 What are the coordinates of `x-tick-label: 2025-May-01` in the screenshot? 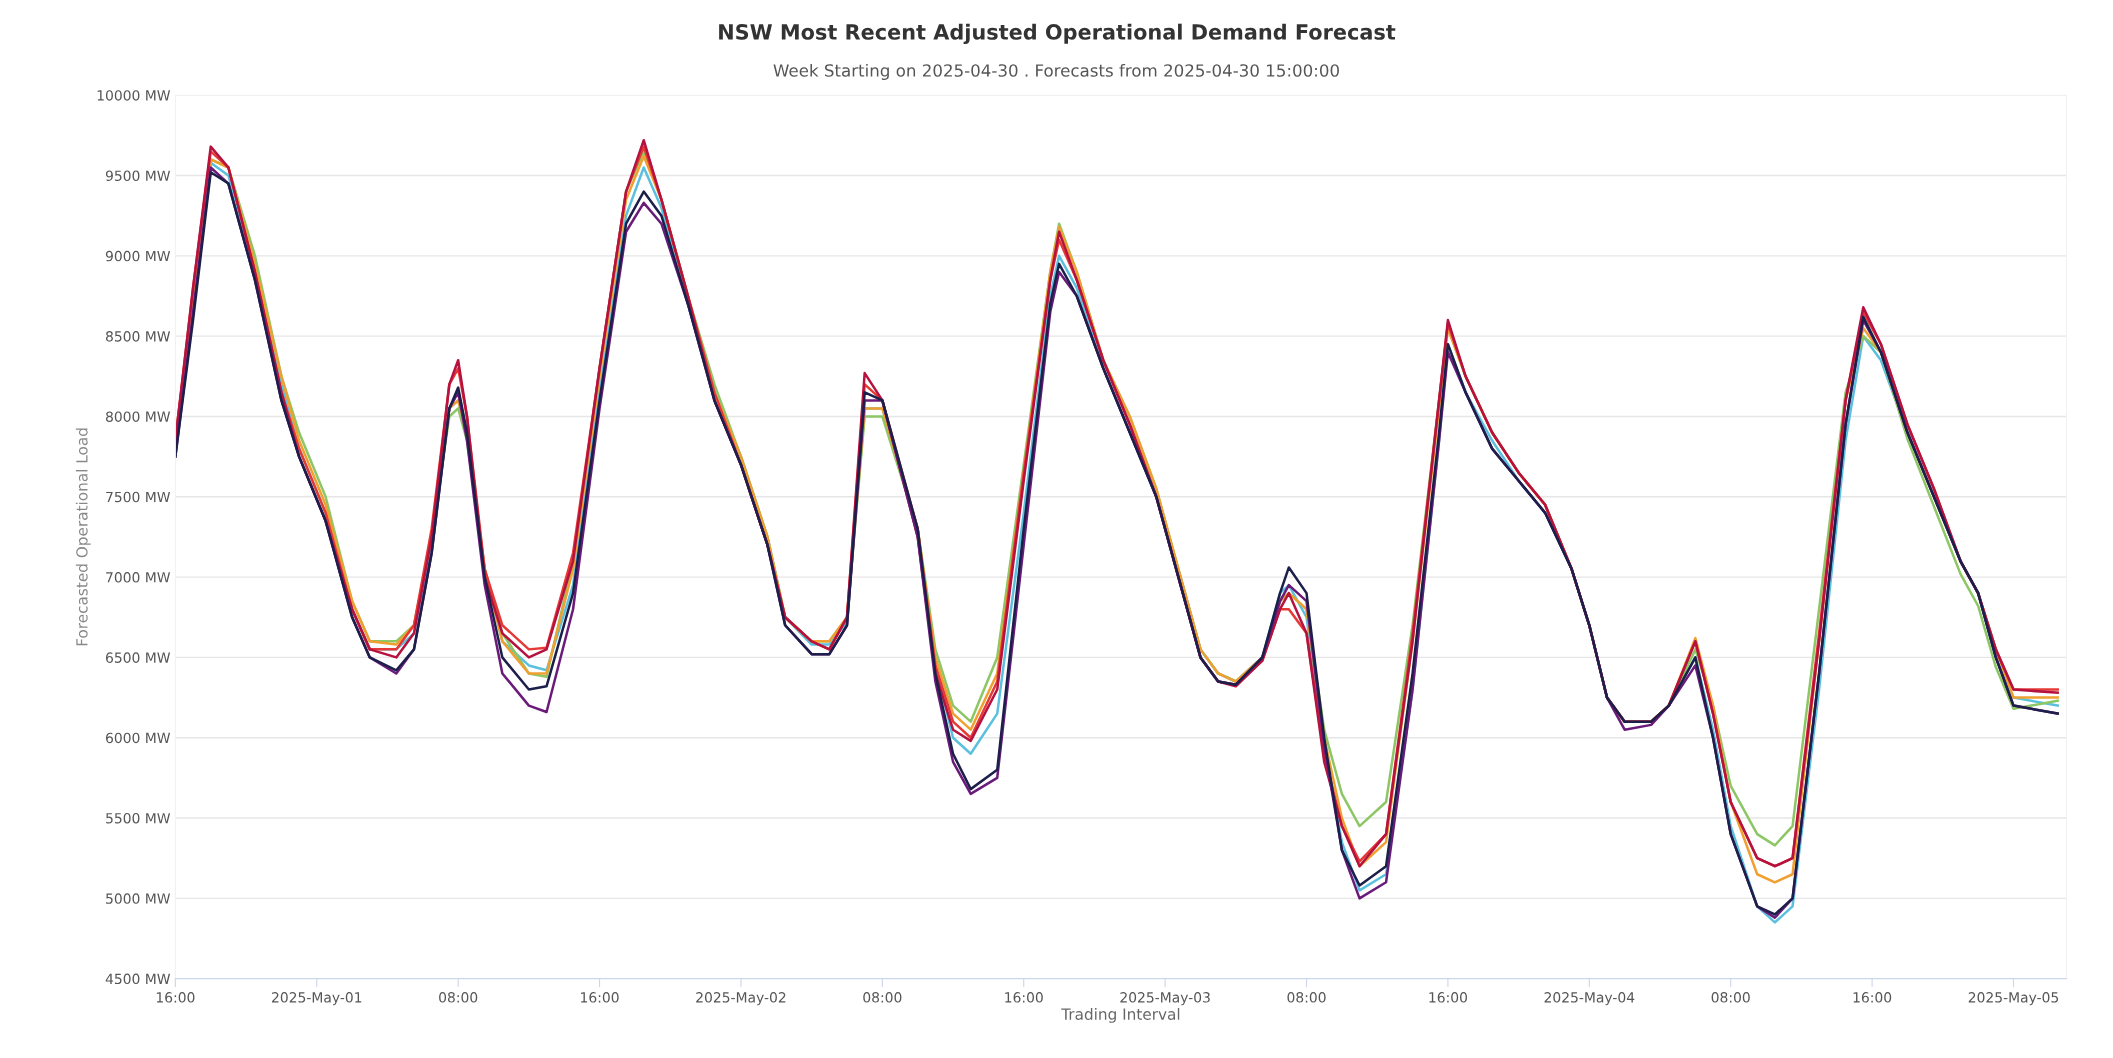 It's located at (317, 999).